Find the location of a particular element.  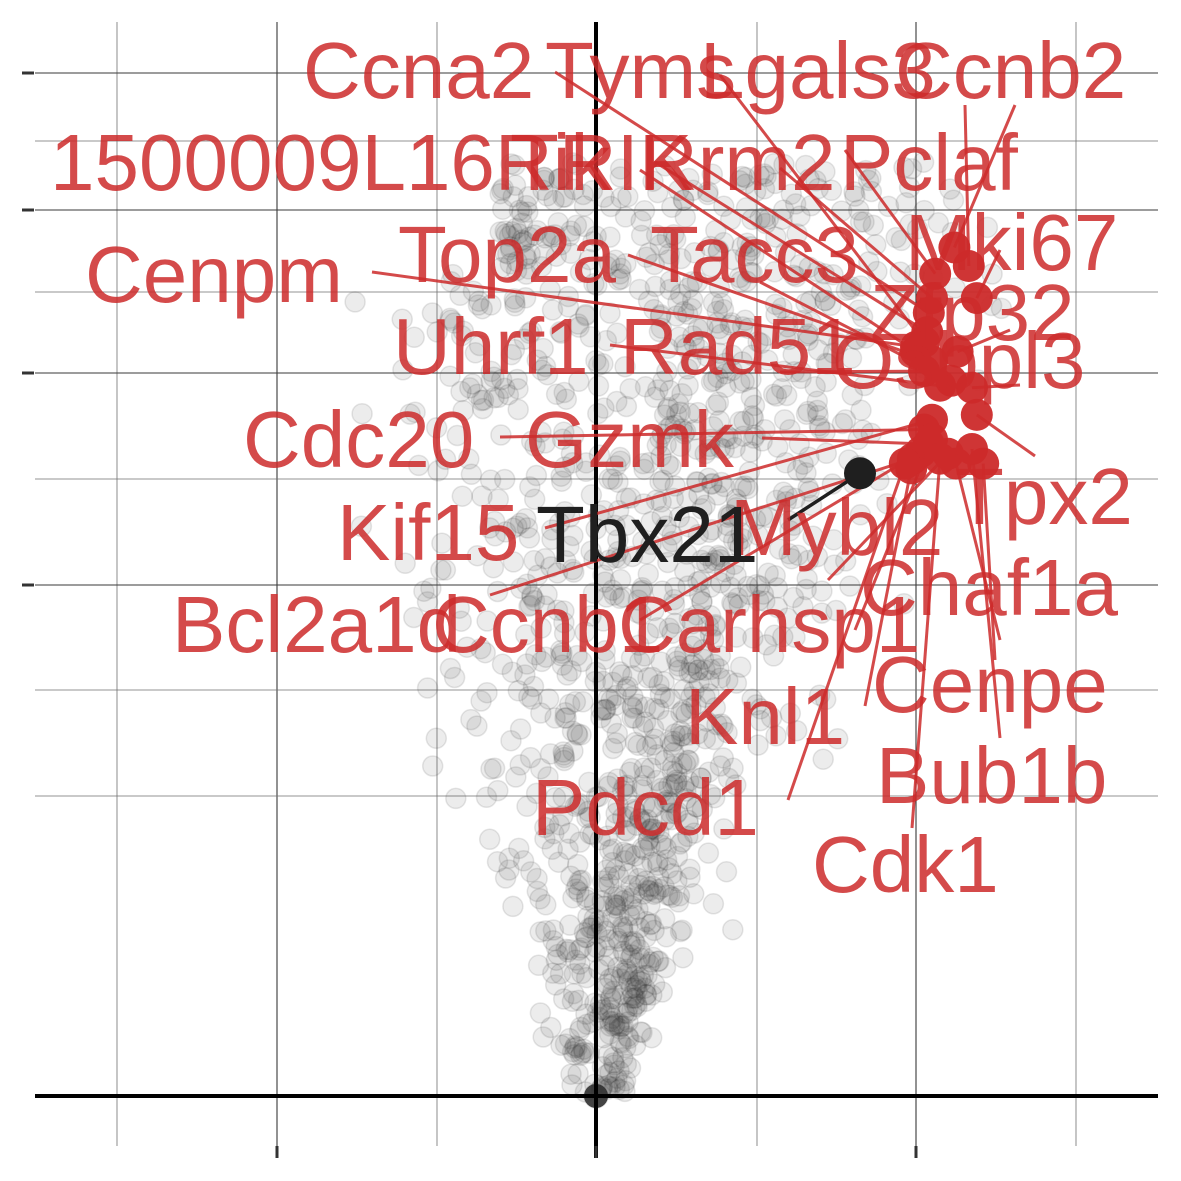

gene-point-osbpl3 is located at coordinates (972, 387).